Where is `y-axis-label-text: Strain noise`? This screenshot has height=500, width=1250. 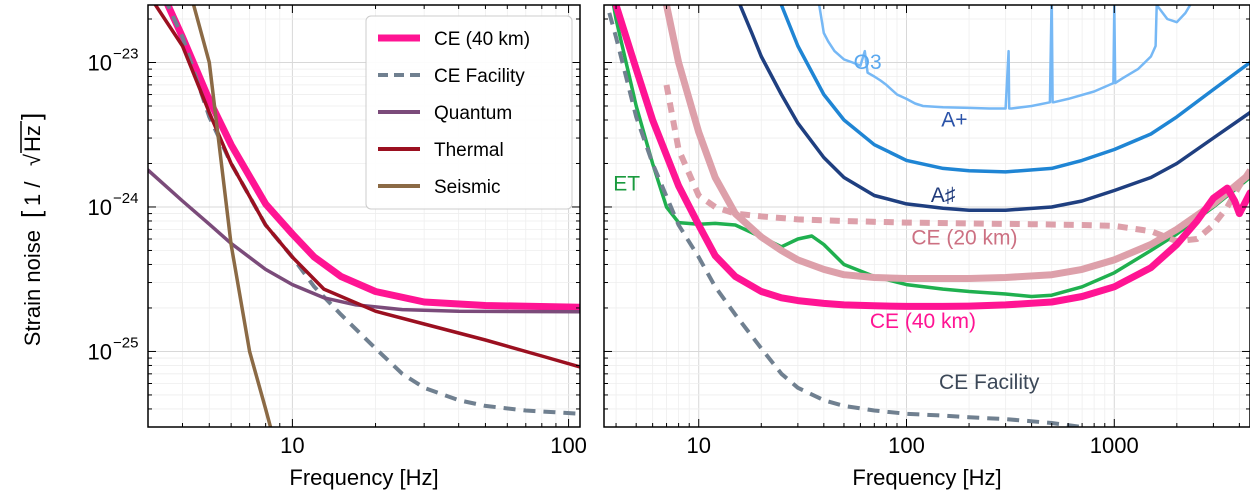
y-axis-label-text: Strain noise is located at coordinates (32, 288).